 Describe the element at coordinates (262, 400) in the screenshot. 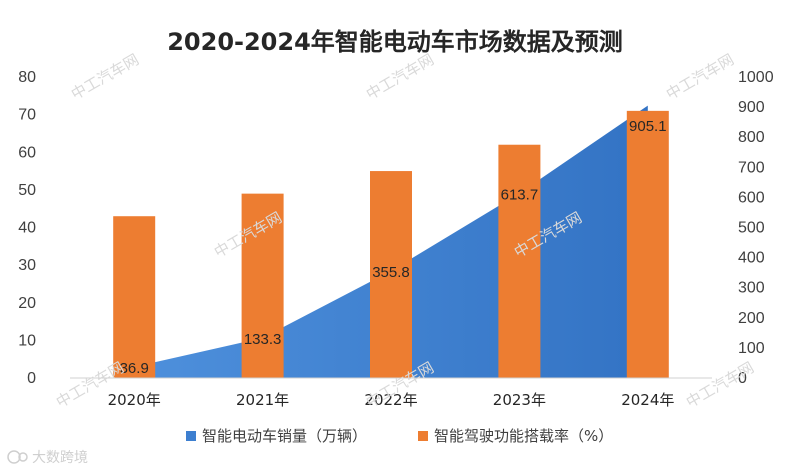

I see `x-axis-tick: 2021年` at that location.